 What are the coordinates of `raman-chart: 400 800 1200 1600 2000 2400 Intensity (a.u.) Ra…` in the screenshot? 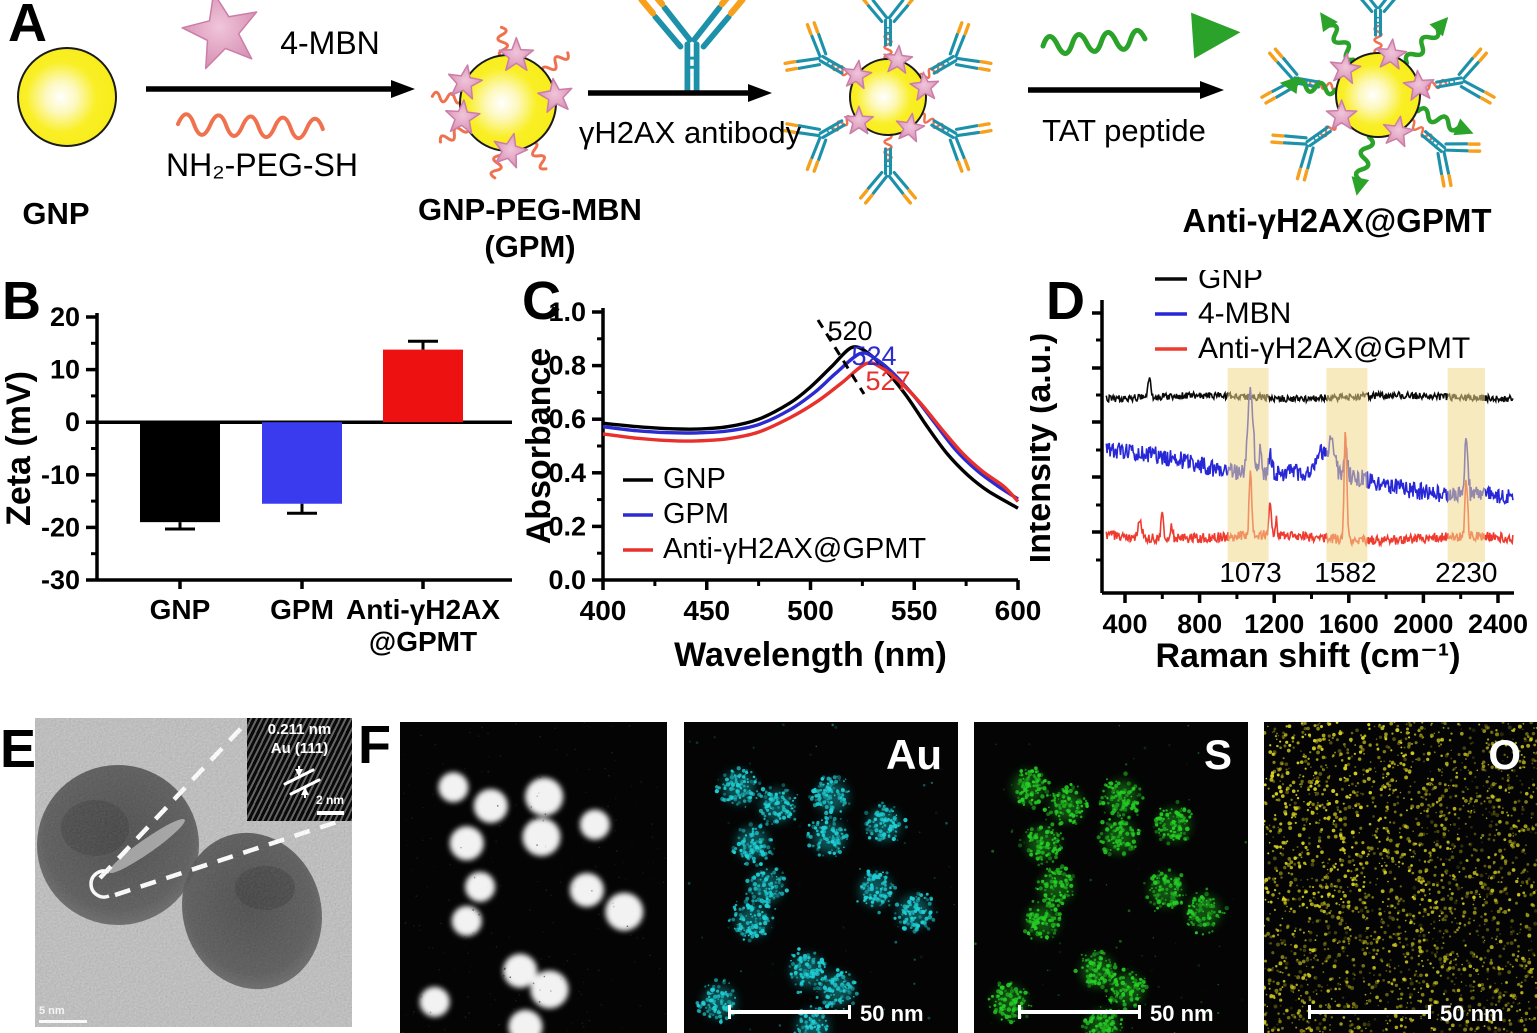 It's located at (1279, 472).